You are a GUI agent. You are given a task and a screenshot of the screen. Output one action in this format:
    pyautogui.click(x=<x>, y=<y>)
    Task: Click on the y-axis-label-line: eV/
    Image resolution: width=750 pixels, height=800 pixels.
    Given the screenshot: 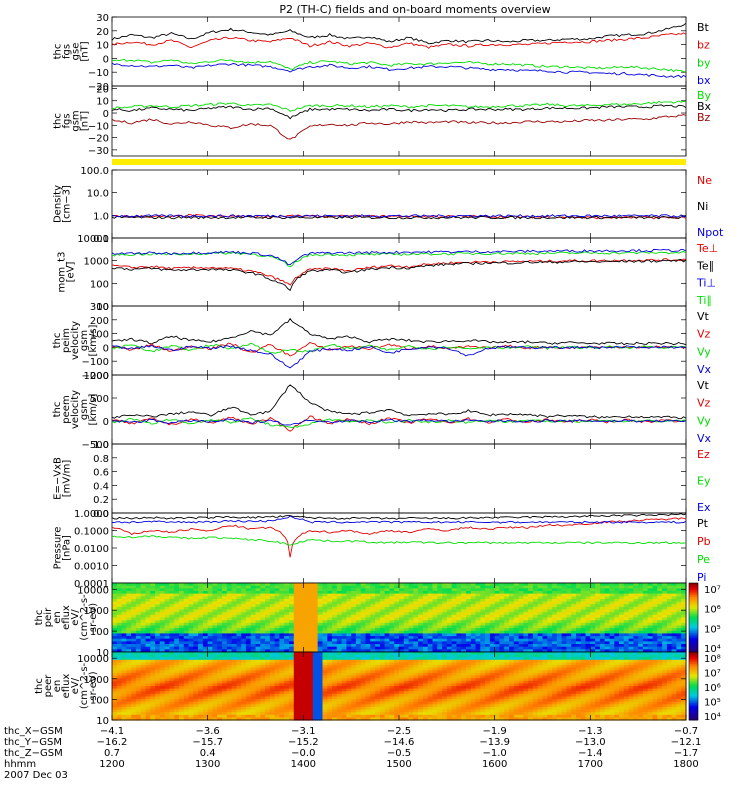 What is the action you would take?
    pyautogui.click(x=75, y=617)
    